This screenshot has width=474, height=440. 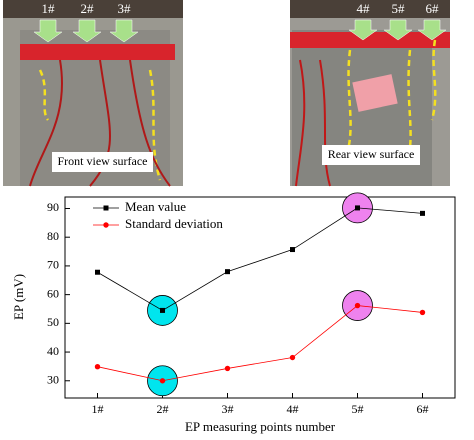 I want to click on y-tick-label: 80, so click(x=53, y=236).